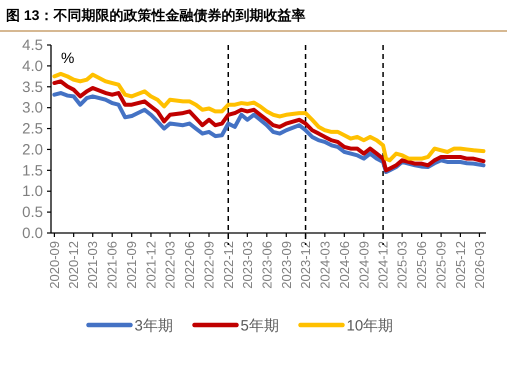 This screenshot has height=378, width=507. What do you see at coordinates (32, 87) in the screenshot?
I see `y-tick-label: 3.5` at bounding box center [32, 87].